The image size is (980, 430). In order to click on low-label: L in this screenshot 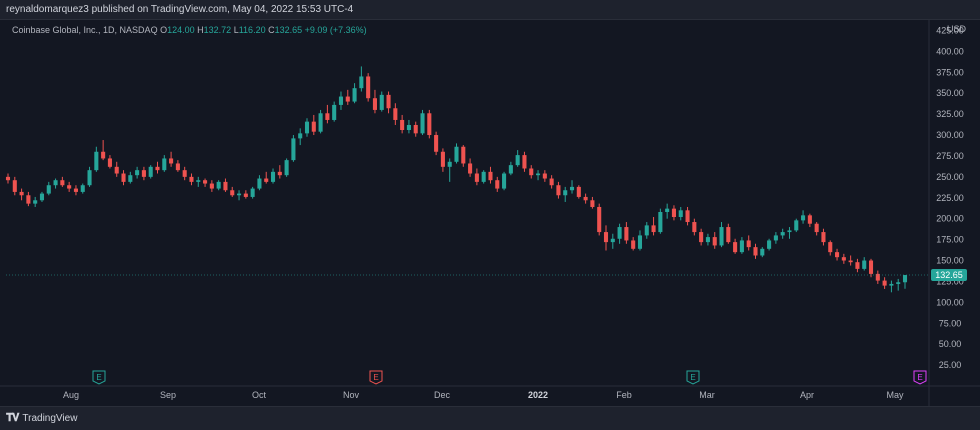, I will do `click(236, 30)`.